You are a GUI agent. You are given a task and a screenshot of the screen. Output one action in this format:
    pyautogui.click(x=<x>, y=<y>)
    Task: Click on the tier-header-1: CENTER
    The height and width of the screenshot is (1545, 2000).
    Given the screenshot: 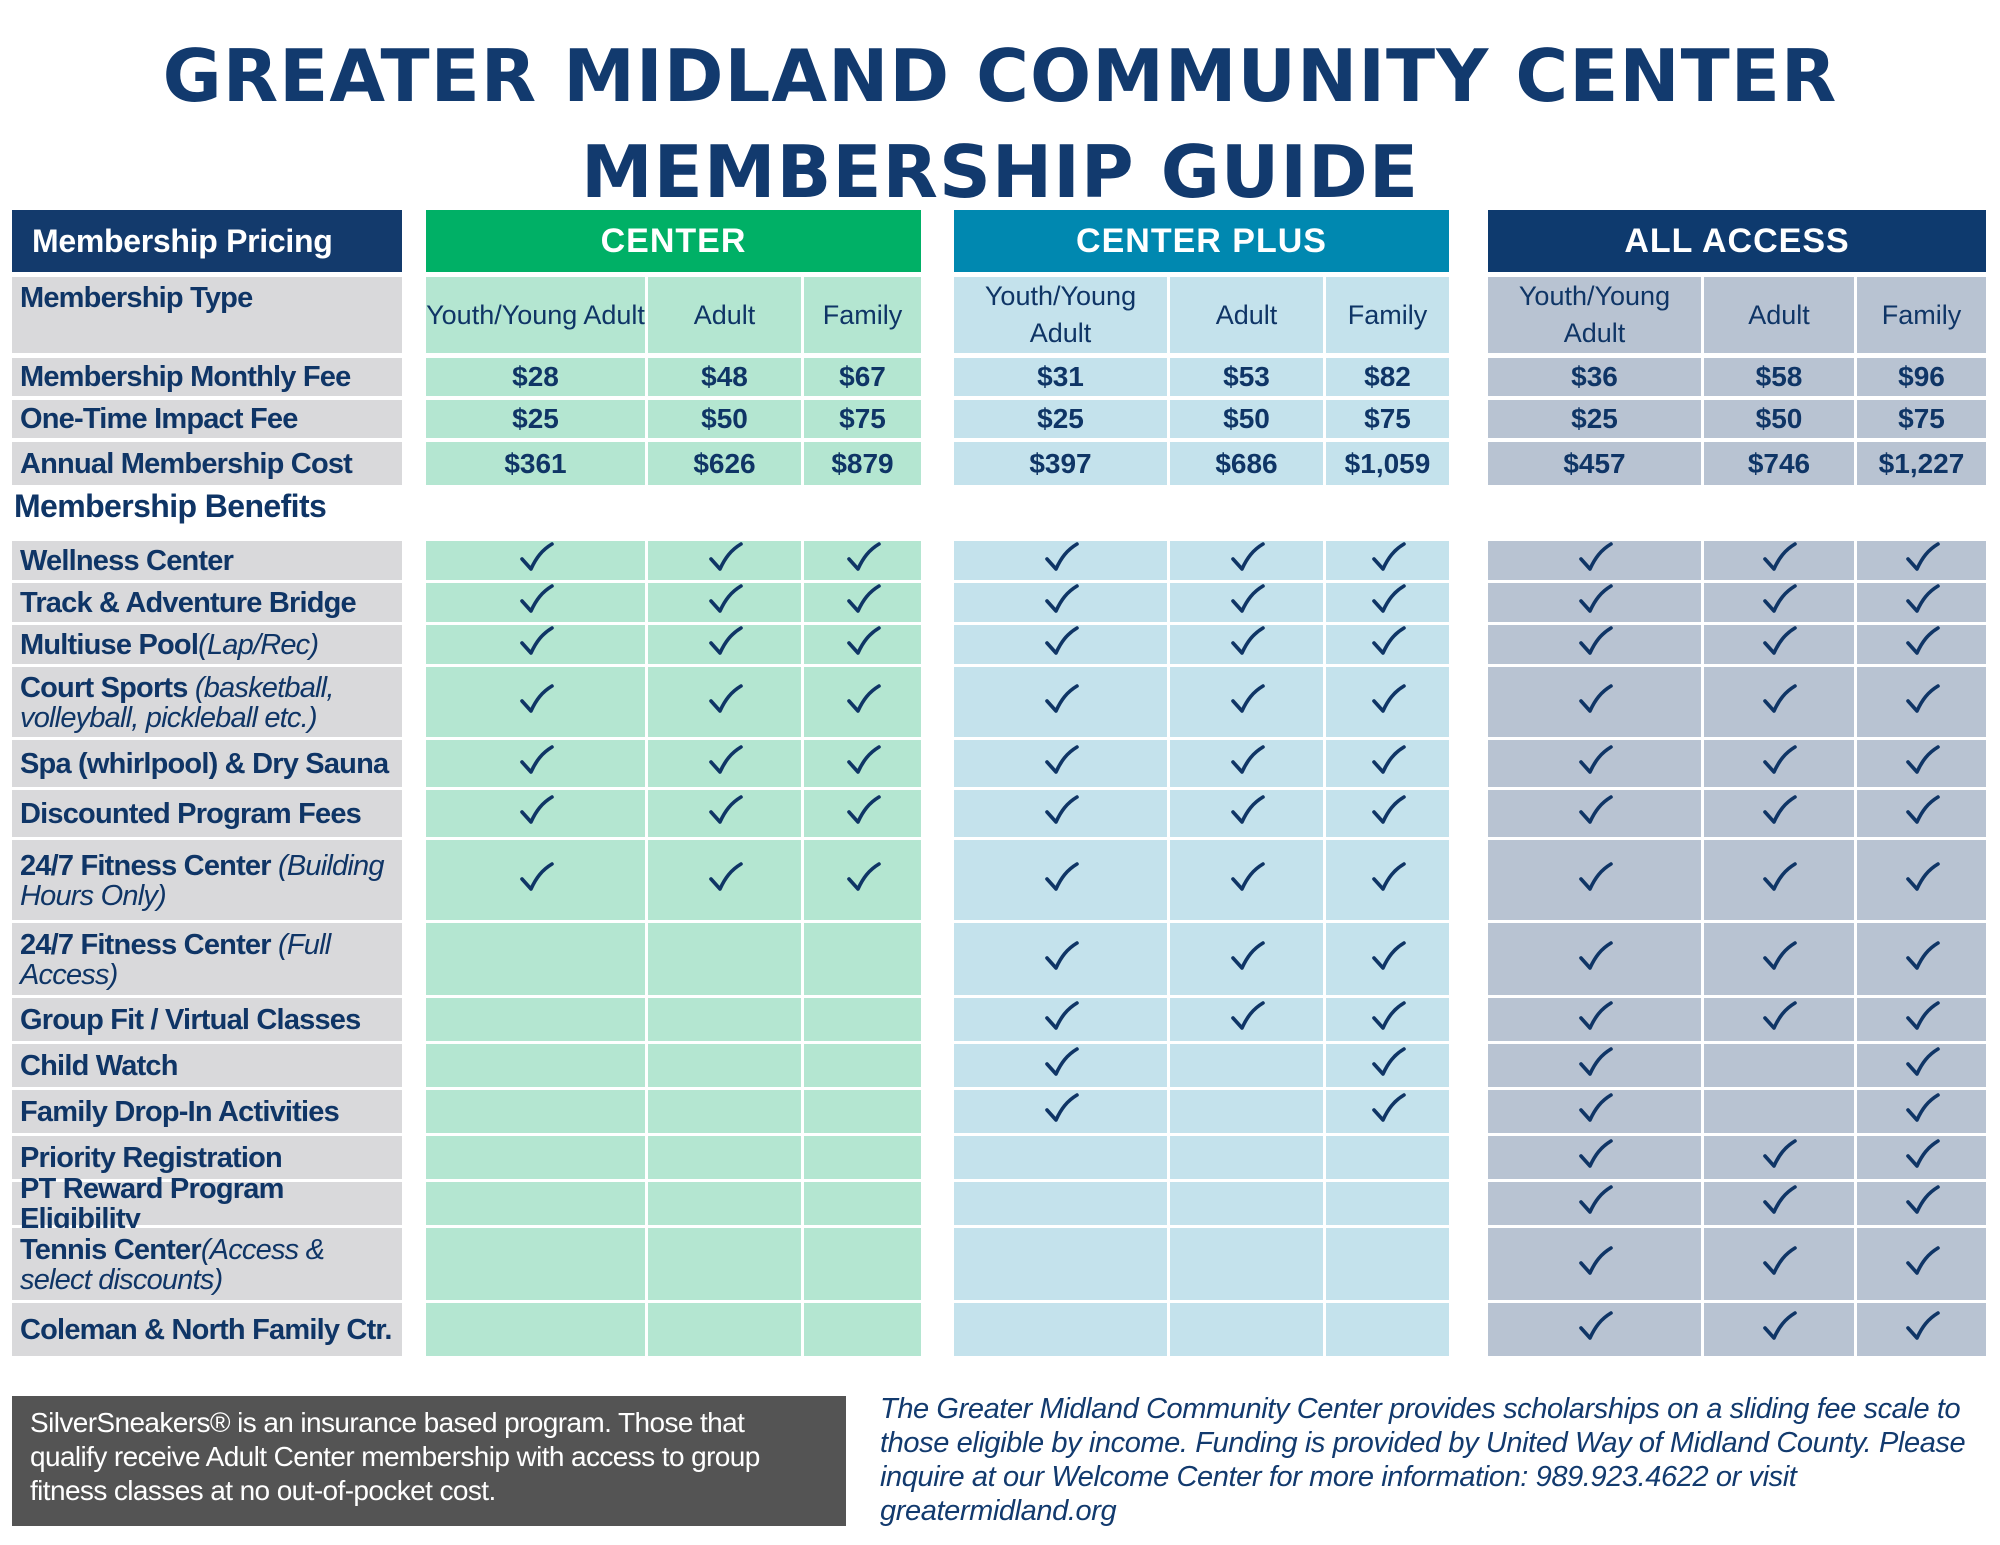 What is the action you would take?
    pyautogui.click(x=673, y=241)
    